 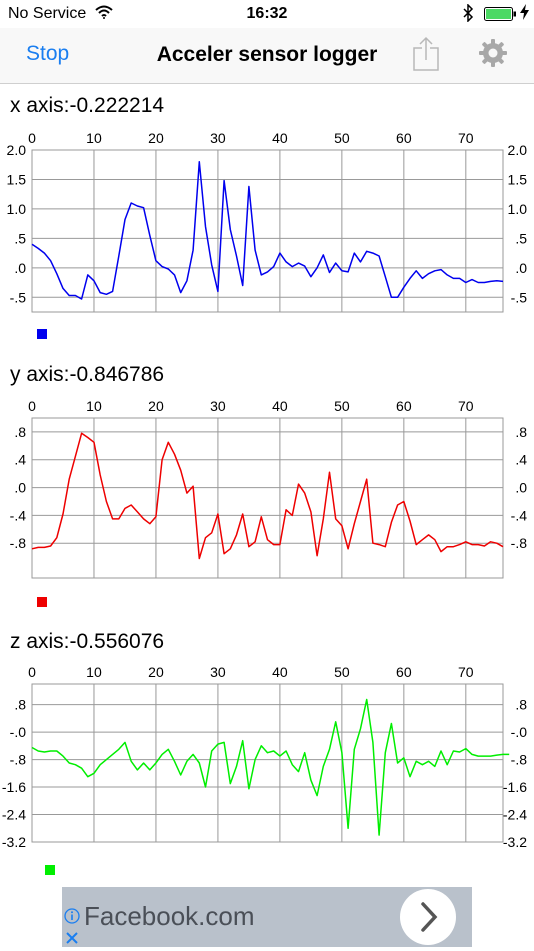 I want to click on x-axis-series-line, so click(x=267, y=230).